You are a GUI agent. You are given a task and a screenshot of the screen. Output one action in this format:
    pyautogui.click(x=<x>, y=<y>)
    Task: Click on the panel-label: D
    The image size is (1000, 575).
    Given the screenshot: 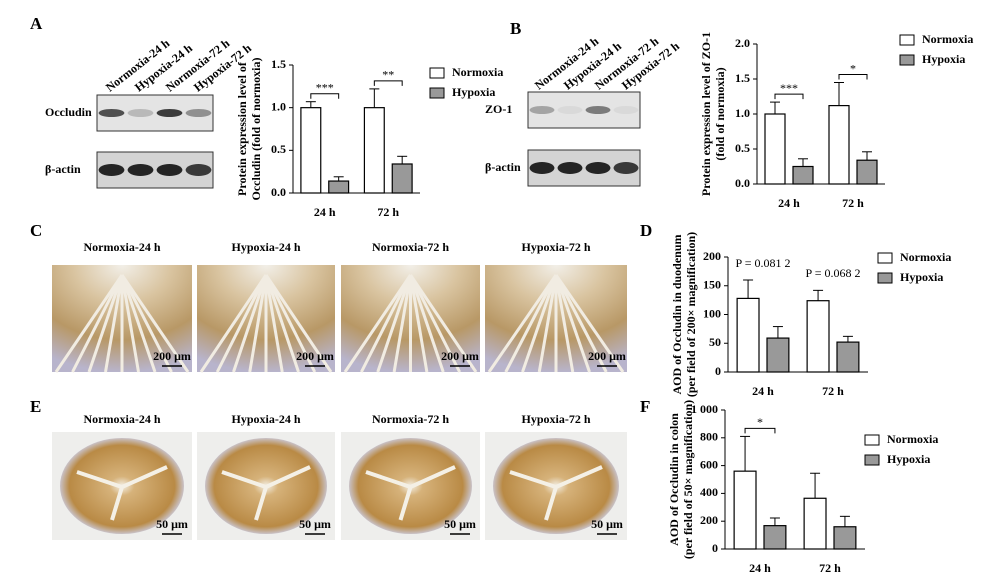 What is the action you would take?
    pyautogui.click(x=646, y=230)
    